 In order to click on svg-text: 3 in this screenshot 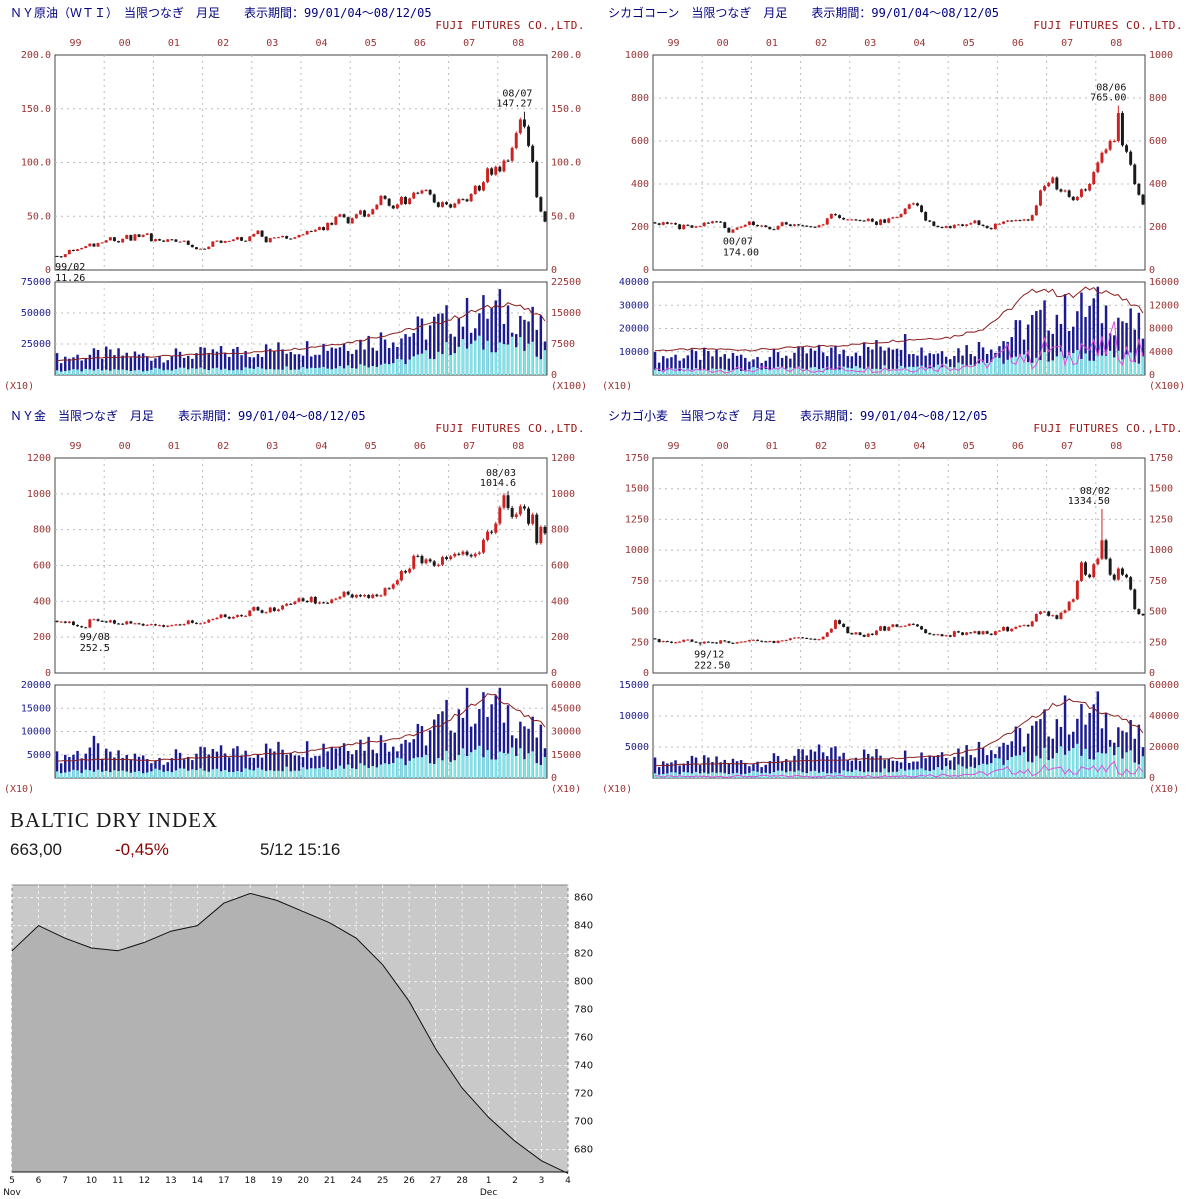, I will do `click(542, 1181)`.